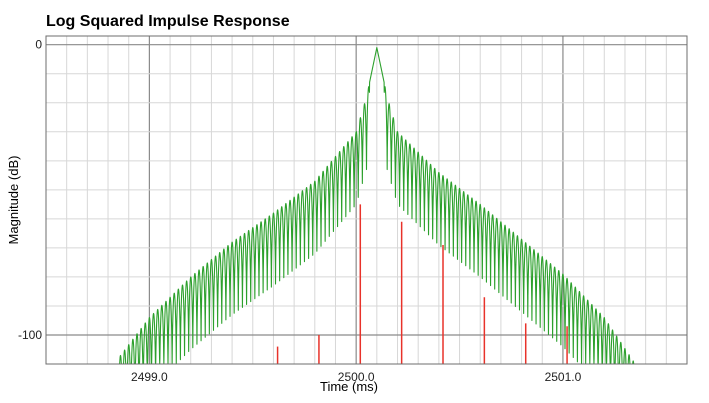  I want to click on x-tick-label: 2499.0, so click(149, 377).